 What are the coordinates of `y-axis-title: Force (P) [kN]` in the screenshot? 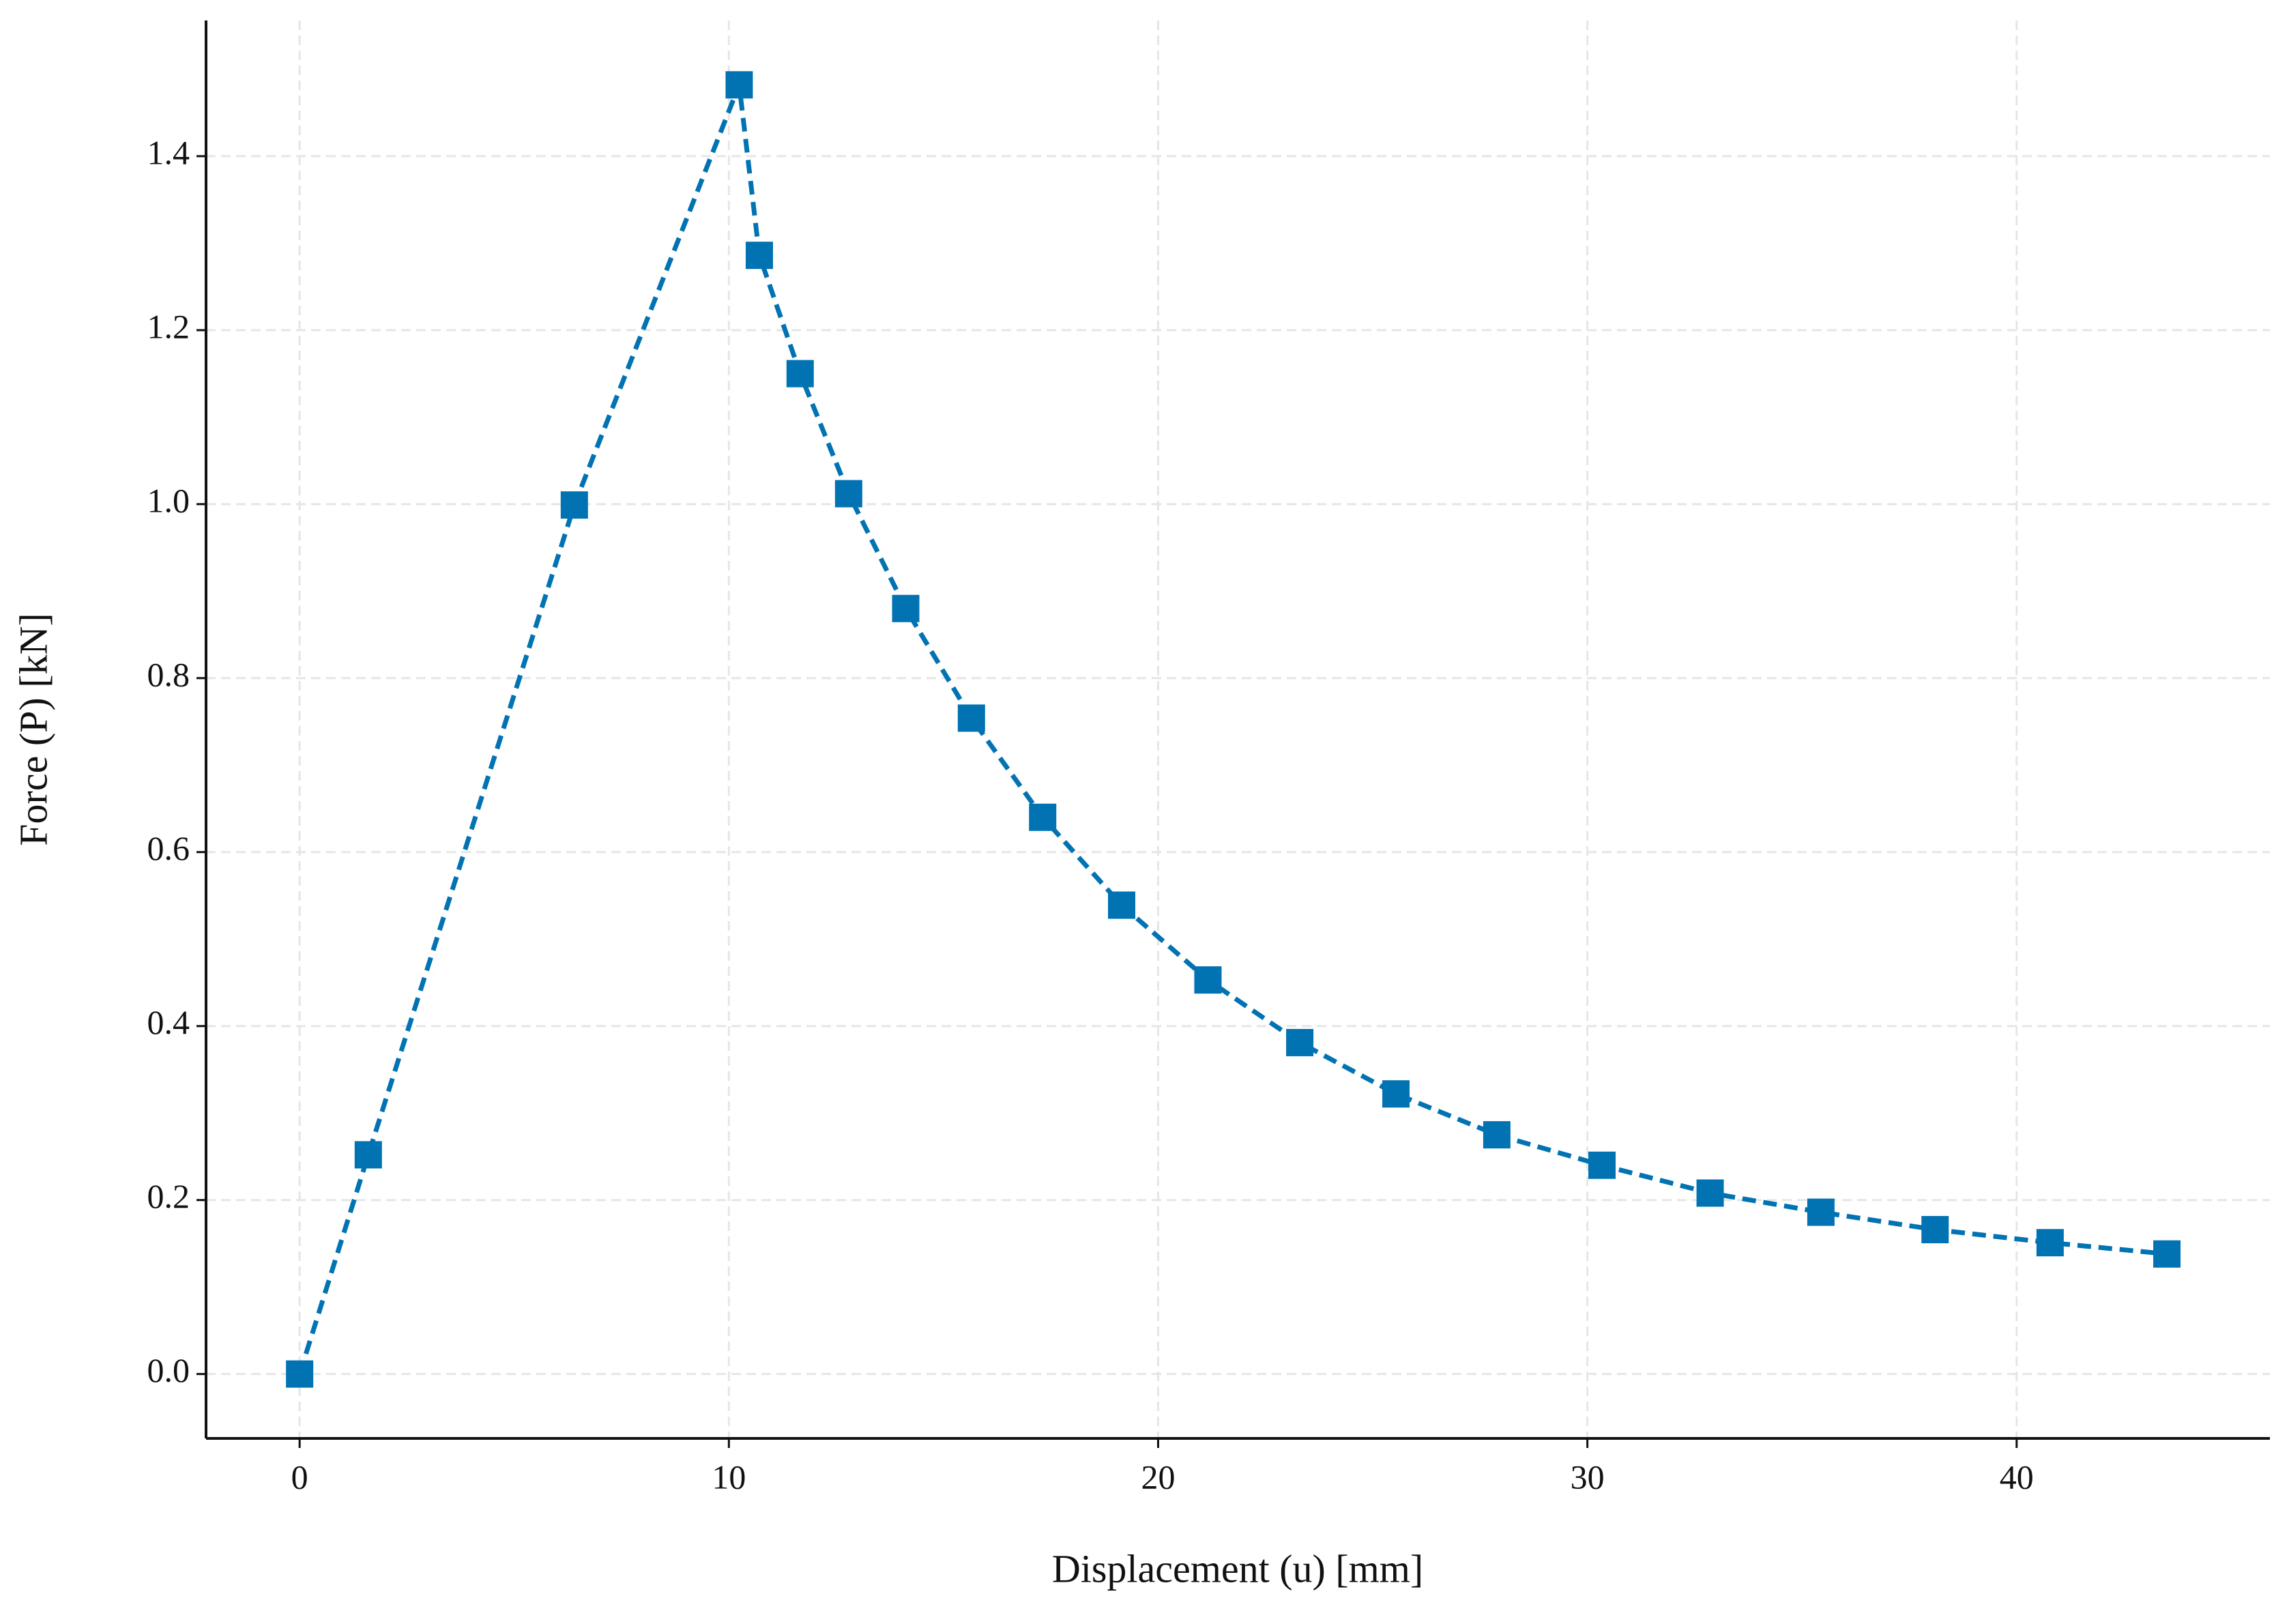 It's located at (33, 729).